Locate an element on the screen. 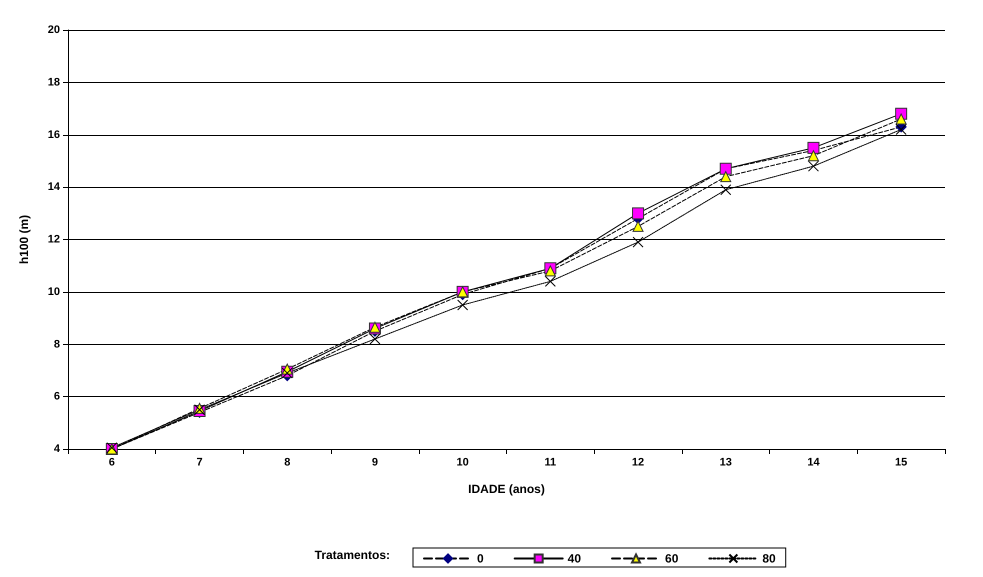 Image resolution: width=983 pixels, height=577 pixels. legend-title: Tratamentos: is located at coordinates (352, 555).